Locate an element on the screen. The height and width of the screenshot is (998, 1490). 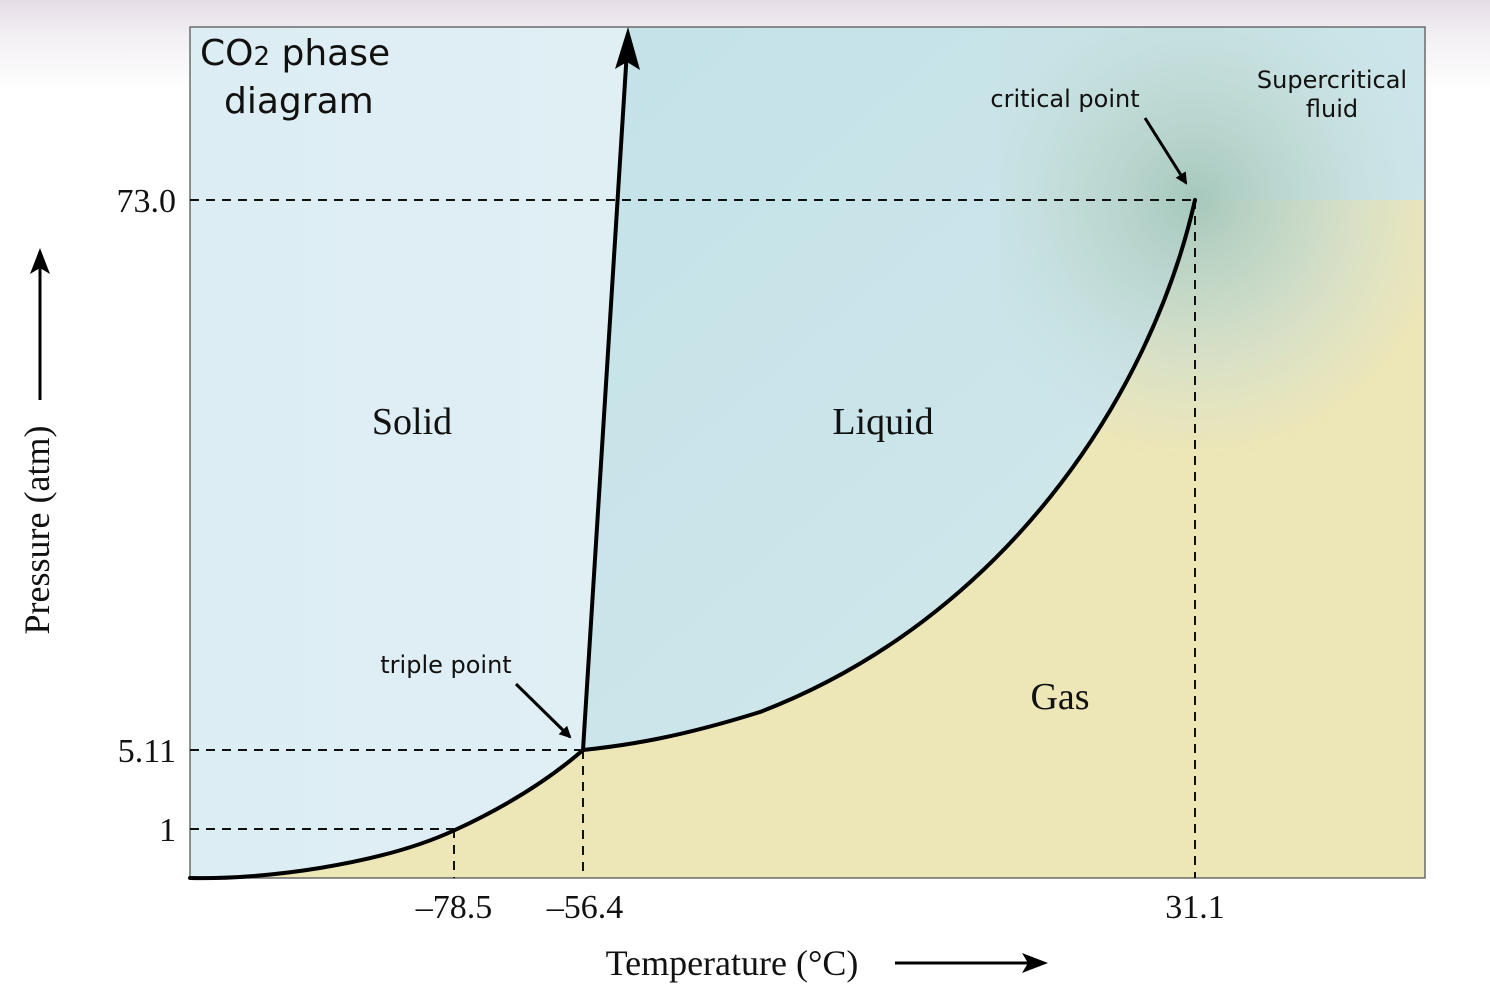
supercritical-region is located at coordinates (1212, 247).